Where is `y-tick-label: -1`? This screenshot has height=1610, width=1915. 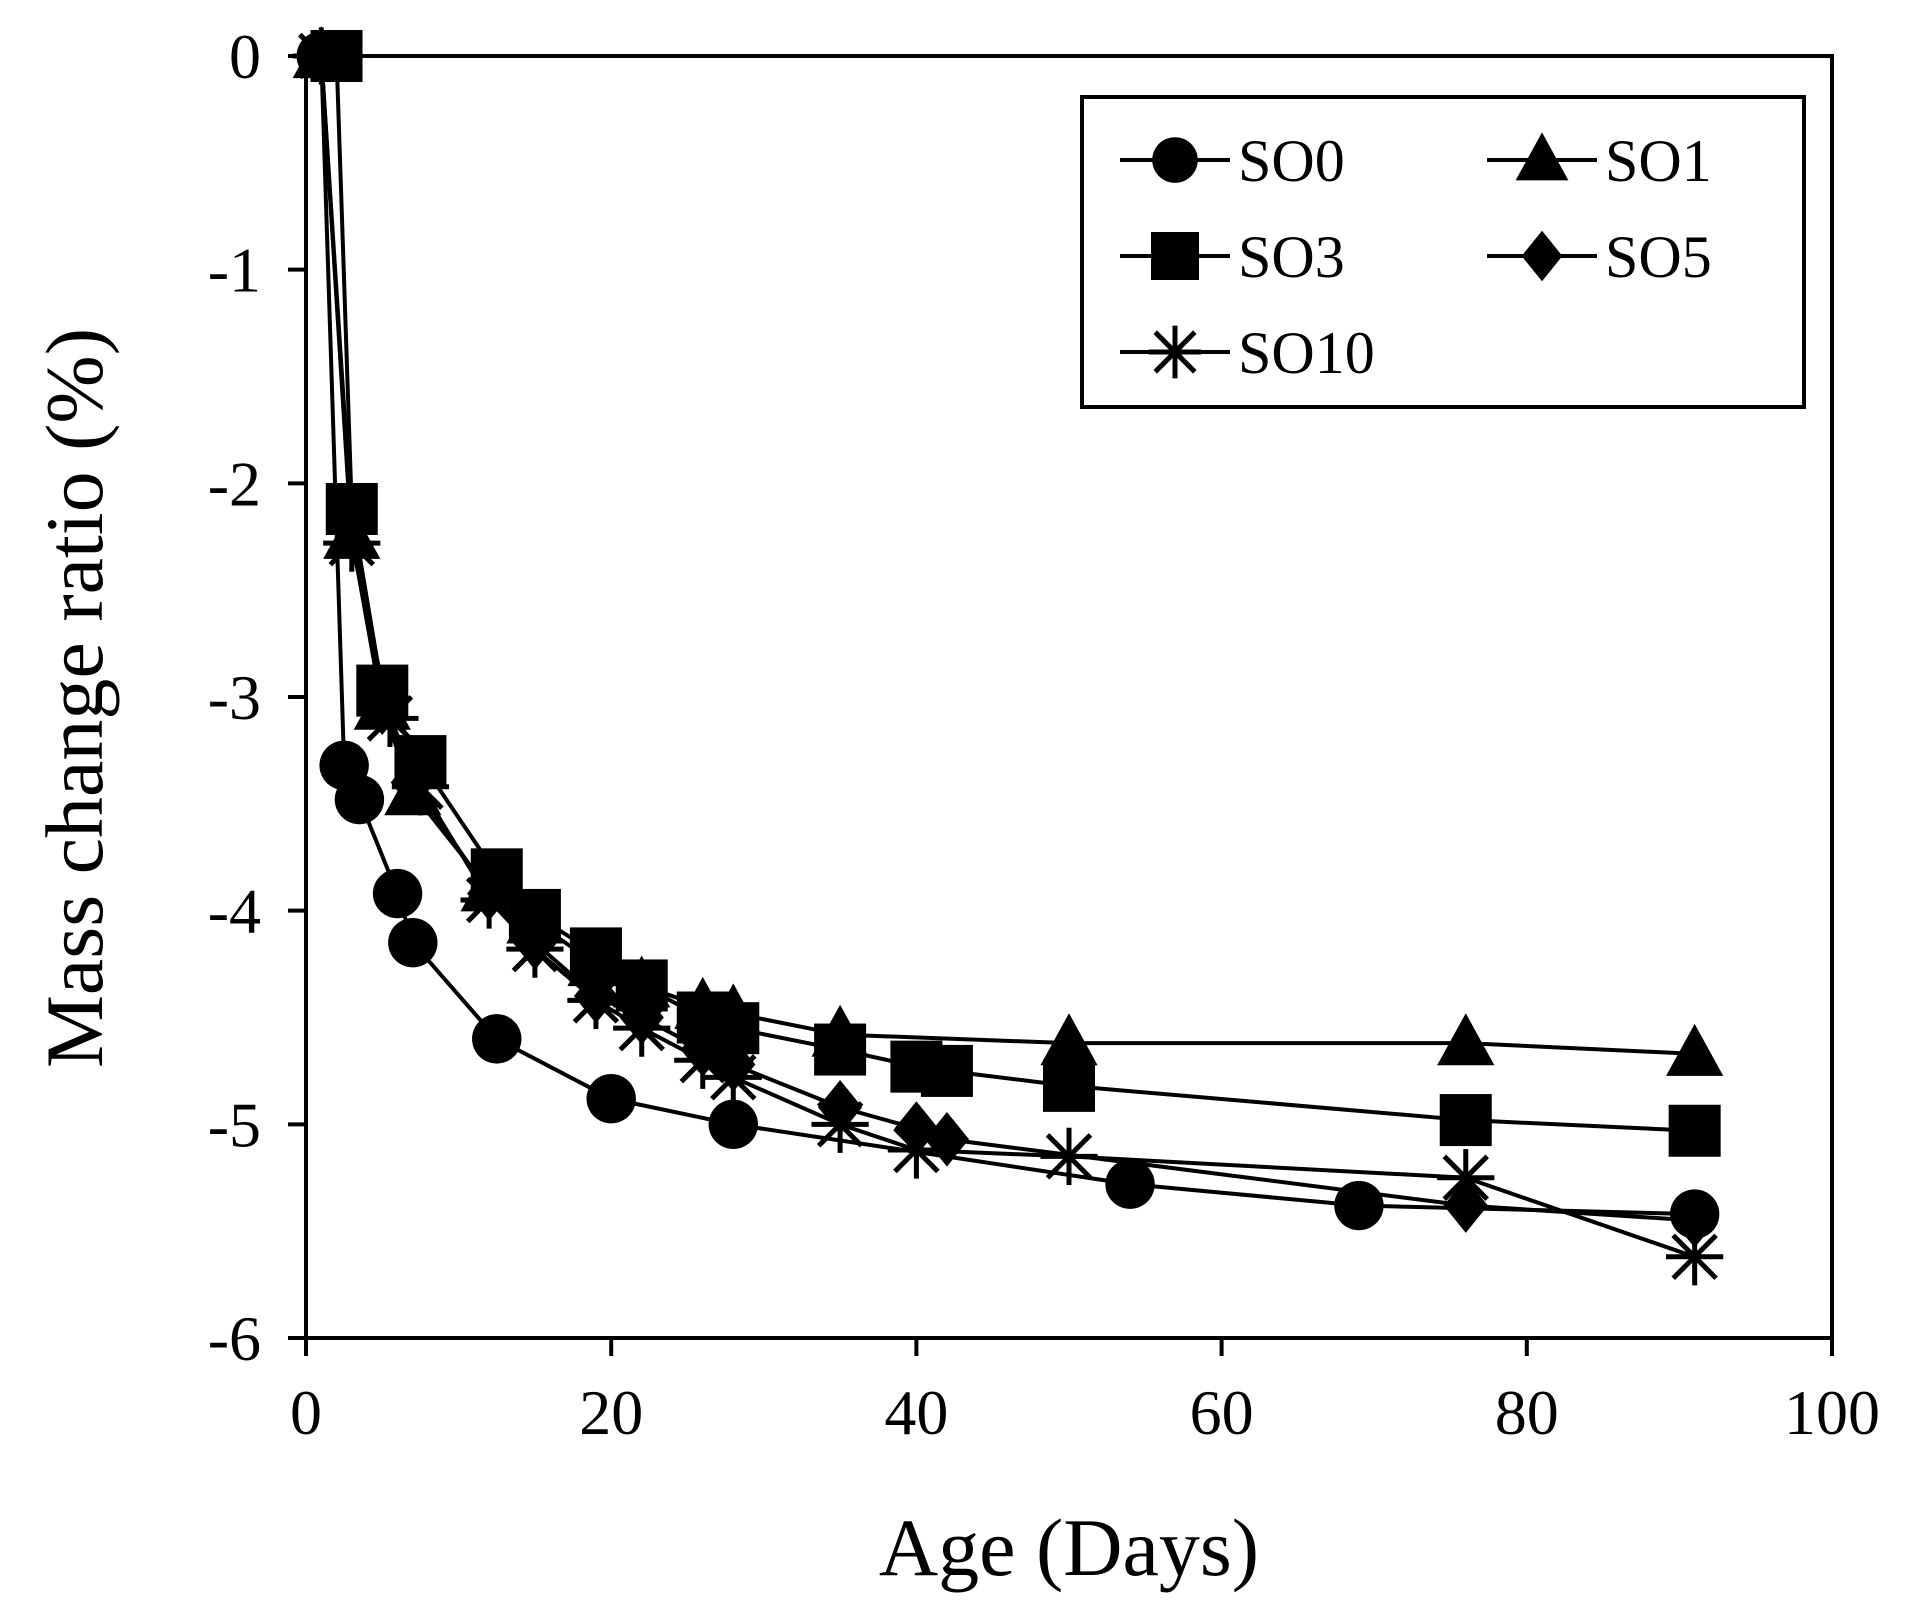 y-tick-label: -1 is located at coordinates (234, 270).